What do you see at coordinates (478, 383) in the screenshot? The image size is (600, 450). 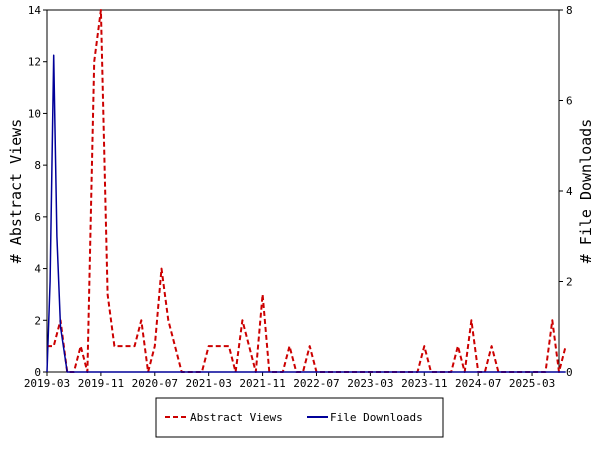 I see `x-tick-label: 2024-07` at bounding box center [478, 383].